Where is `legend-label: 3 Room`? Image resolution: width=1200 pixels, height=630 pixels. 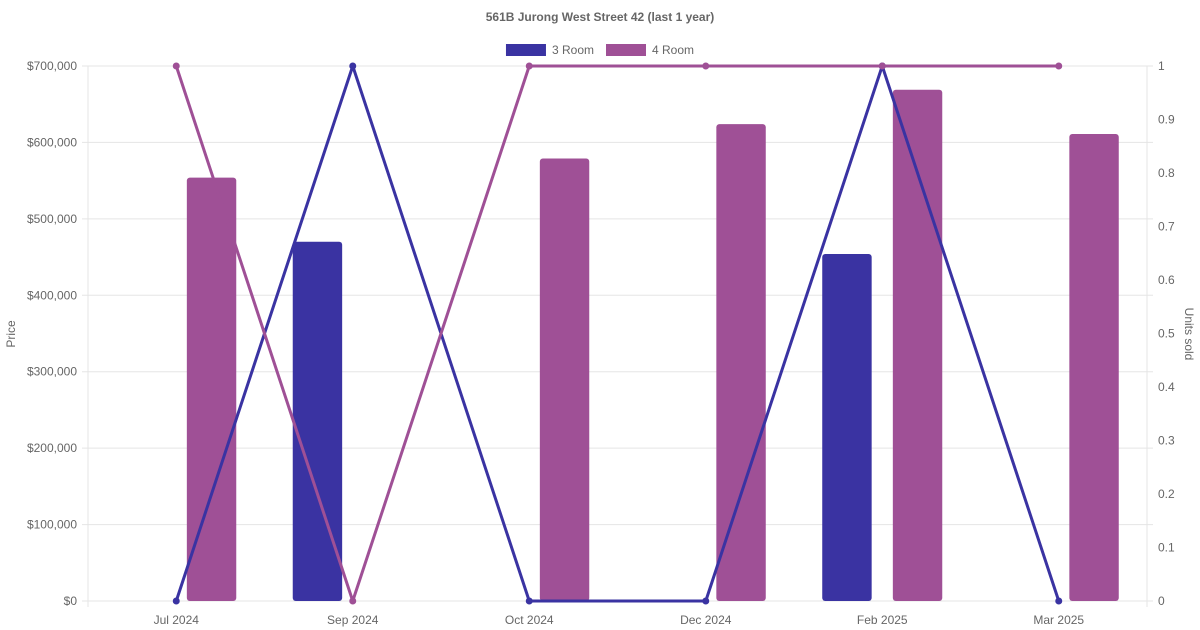
legend-label: 3 Room is located at coordinates (573, 50).